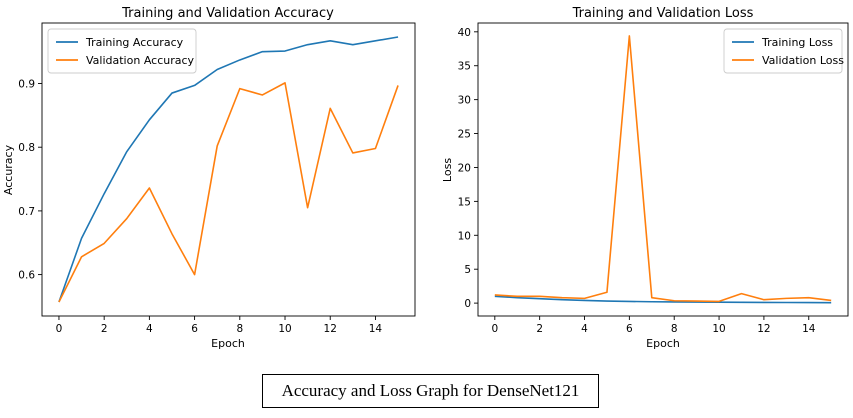 The image size is (853, 418). Describe the element at coordinates (104, 329) in the screenshot. I see `accuracy-xtick-label: 2` at that location.